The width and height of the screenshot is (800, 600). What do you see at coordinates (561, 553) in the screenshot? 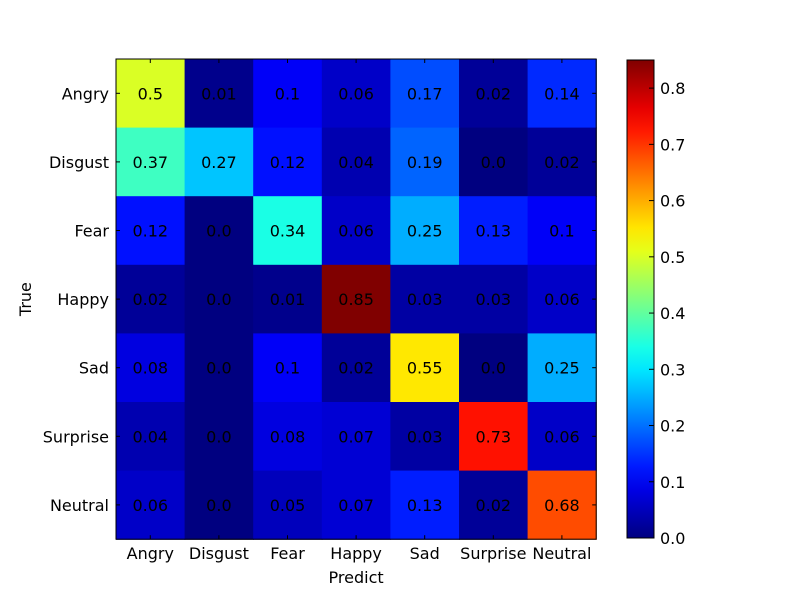
I see `x-tick-label: Neutral` at bounding box center [561, 553].